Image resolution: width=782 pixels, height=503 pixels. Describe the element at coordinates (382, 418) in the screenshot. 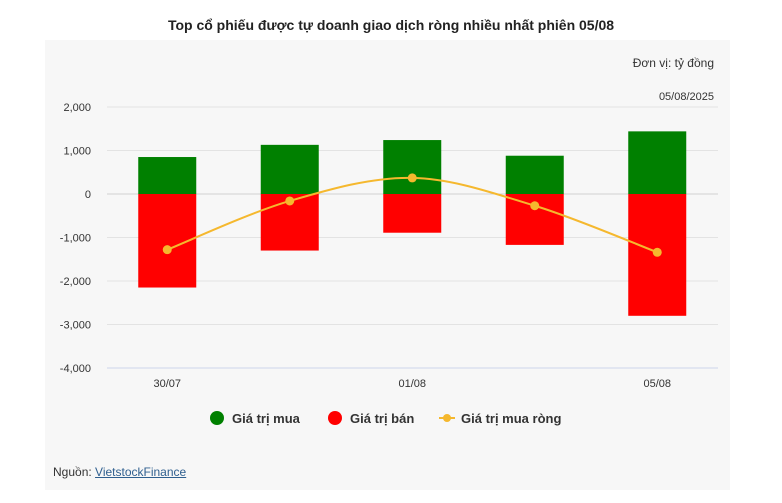

I see `legend-label: Giá trị bán` at that location.